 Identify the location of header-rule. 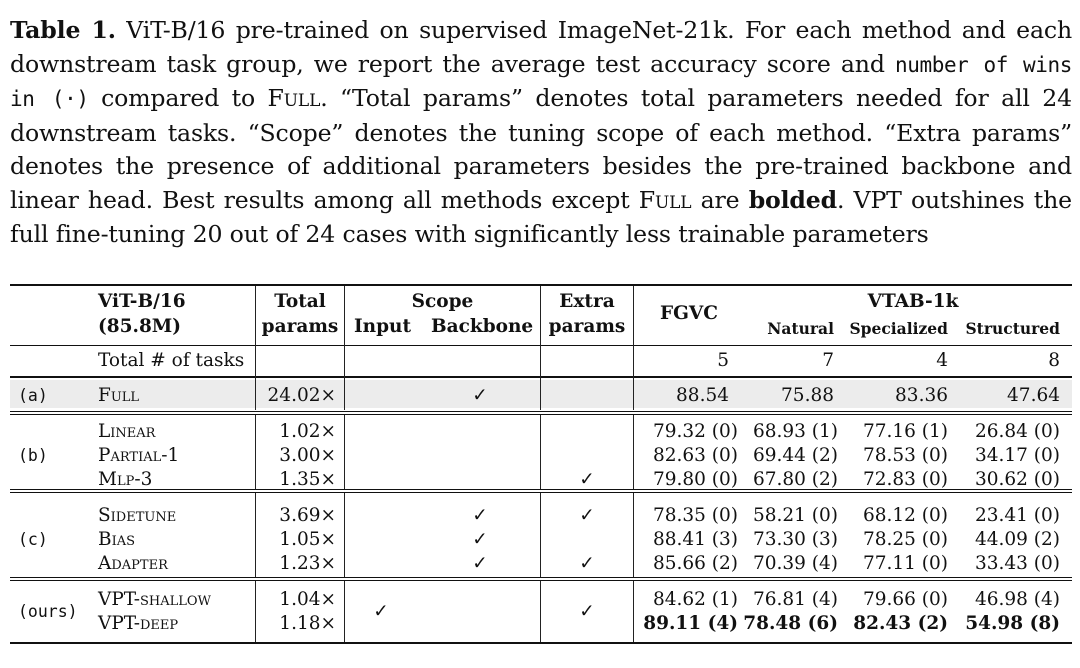
(541, 345).